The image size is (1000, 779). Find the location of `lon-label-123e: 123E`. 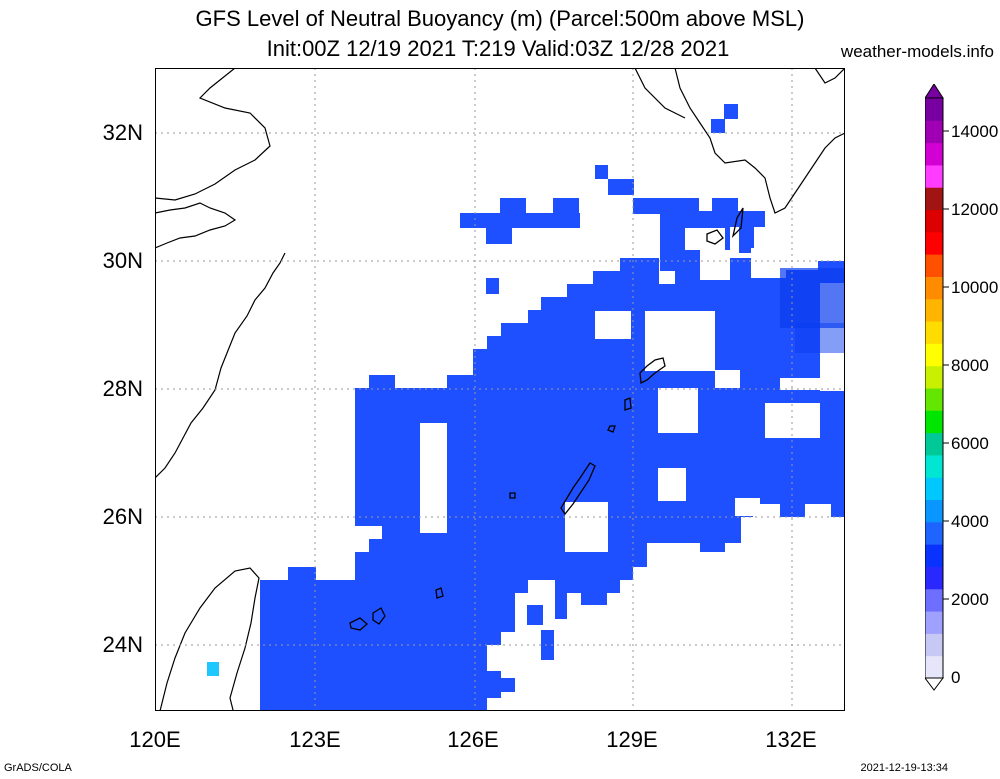

lon-label-123e: 123E is located at coordinates (315, 739).